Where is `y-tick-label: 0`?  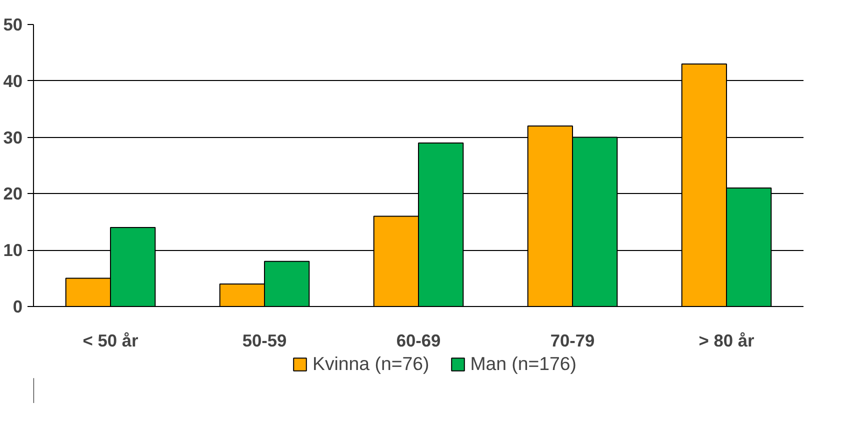 y-tick-label: 0 is located at coordinates (17, 306).